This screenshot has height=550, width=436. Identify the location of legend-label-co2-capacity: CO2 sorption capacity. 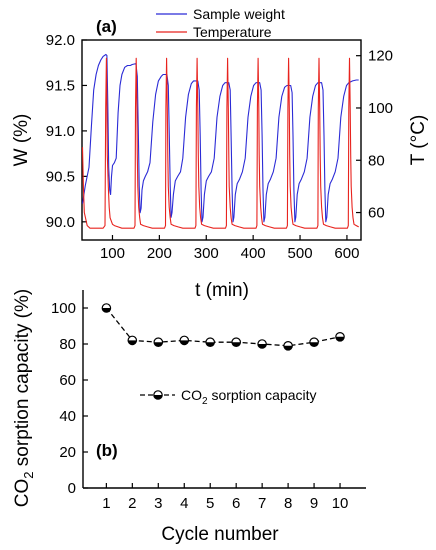
(249, 397).